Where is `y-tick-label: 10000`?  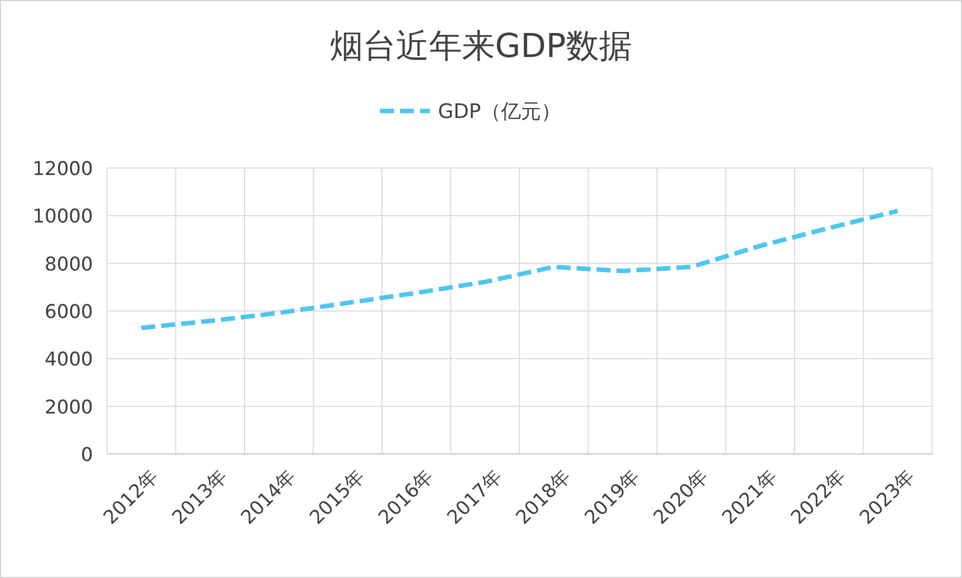
y-tick-label: 10000 is located at coordinates (62, 217).